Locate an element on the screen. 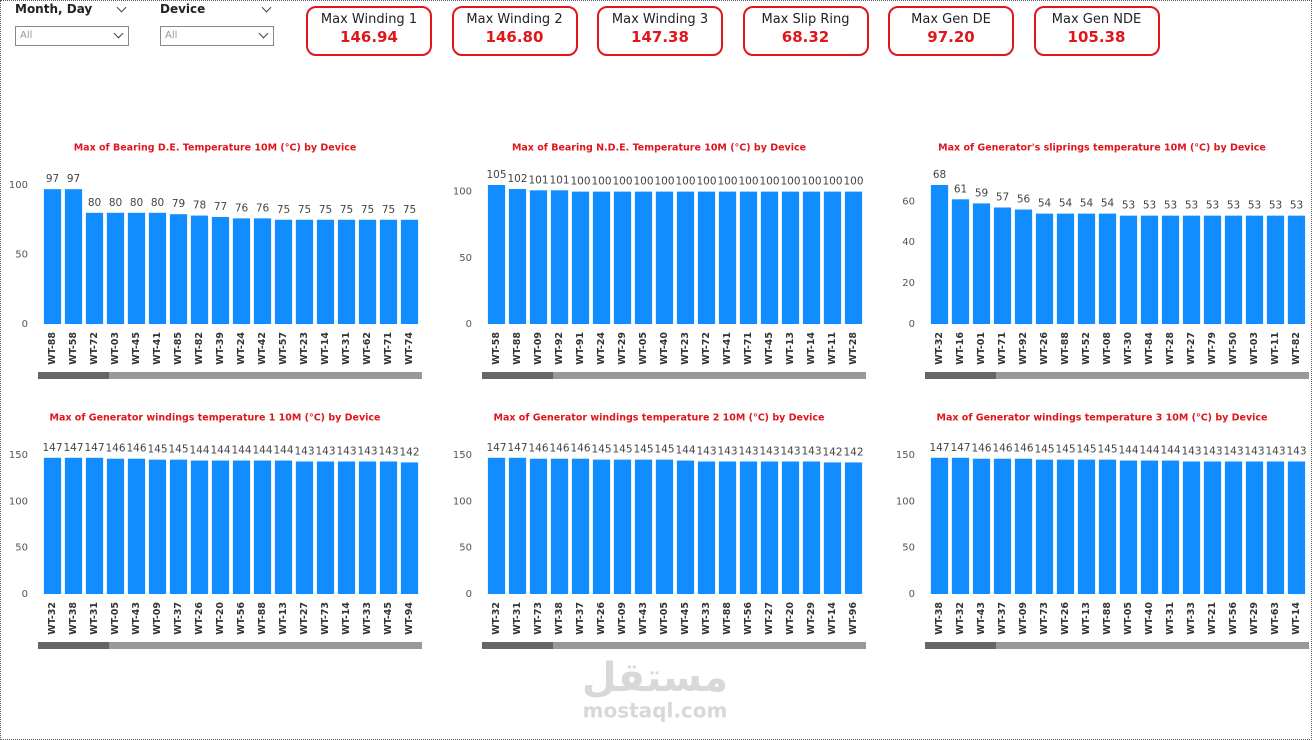 The width and height of the screenshot is (1312, 740). x-tick-label: WT-13 is located at coordinates (283, 618).